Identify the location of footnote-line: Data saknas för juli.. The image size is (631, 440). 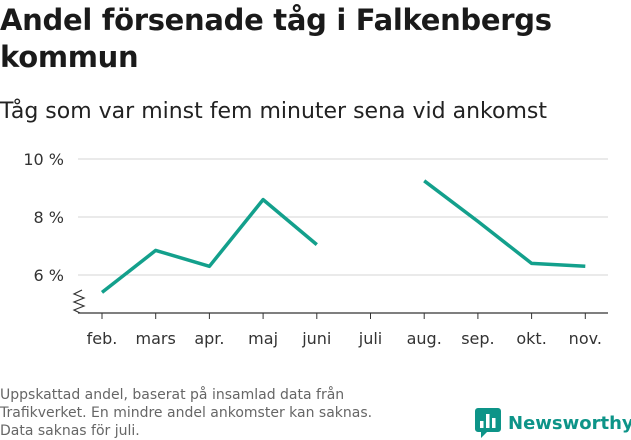
(70, 431).